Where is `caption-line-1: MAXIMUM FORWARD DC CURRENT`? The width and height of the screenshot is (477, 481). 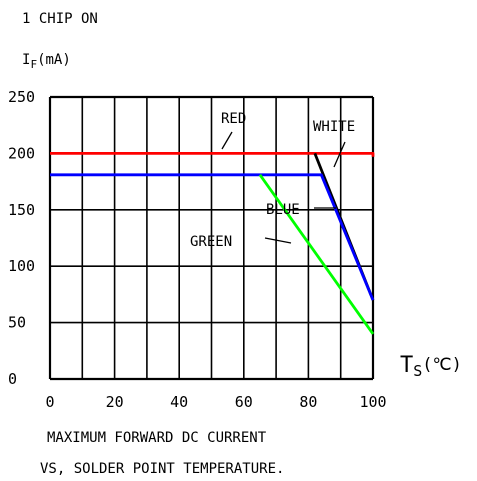 caption-line-1: MAXIMUM FORWARD DC CURRENT is located at coordinates (157, 438).